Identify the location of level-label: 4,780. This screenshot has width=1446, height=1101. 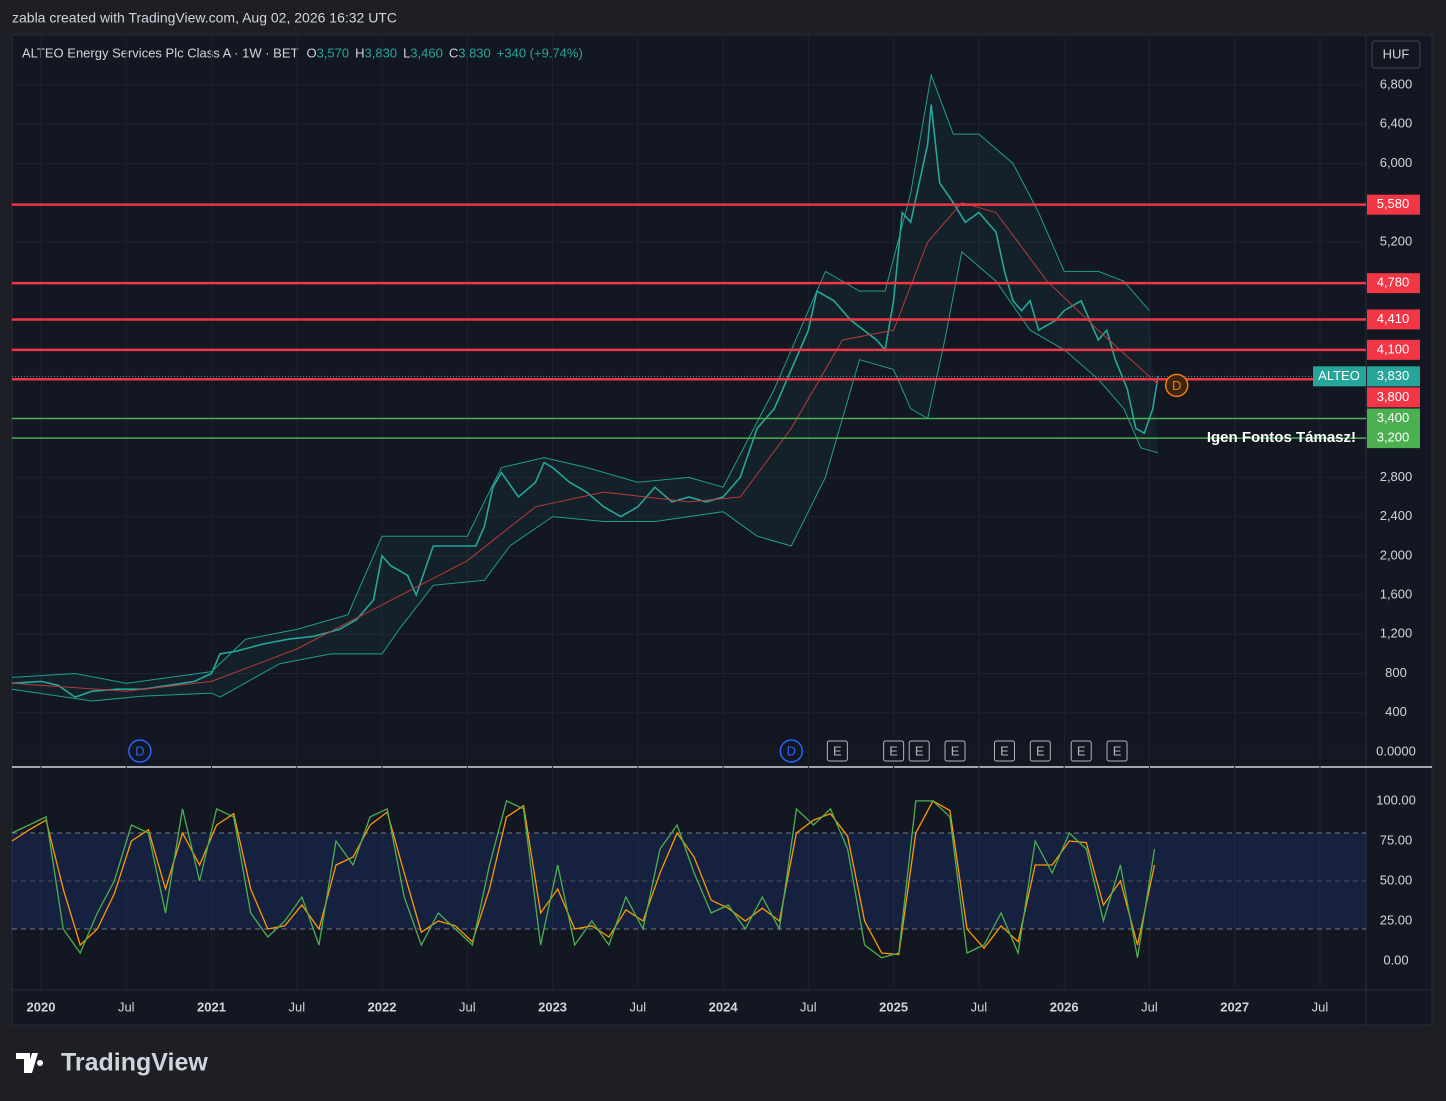
(1393, 282).